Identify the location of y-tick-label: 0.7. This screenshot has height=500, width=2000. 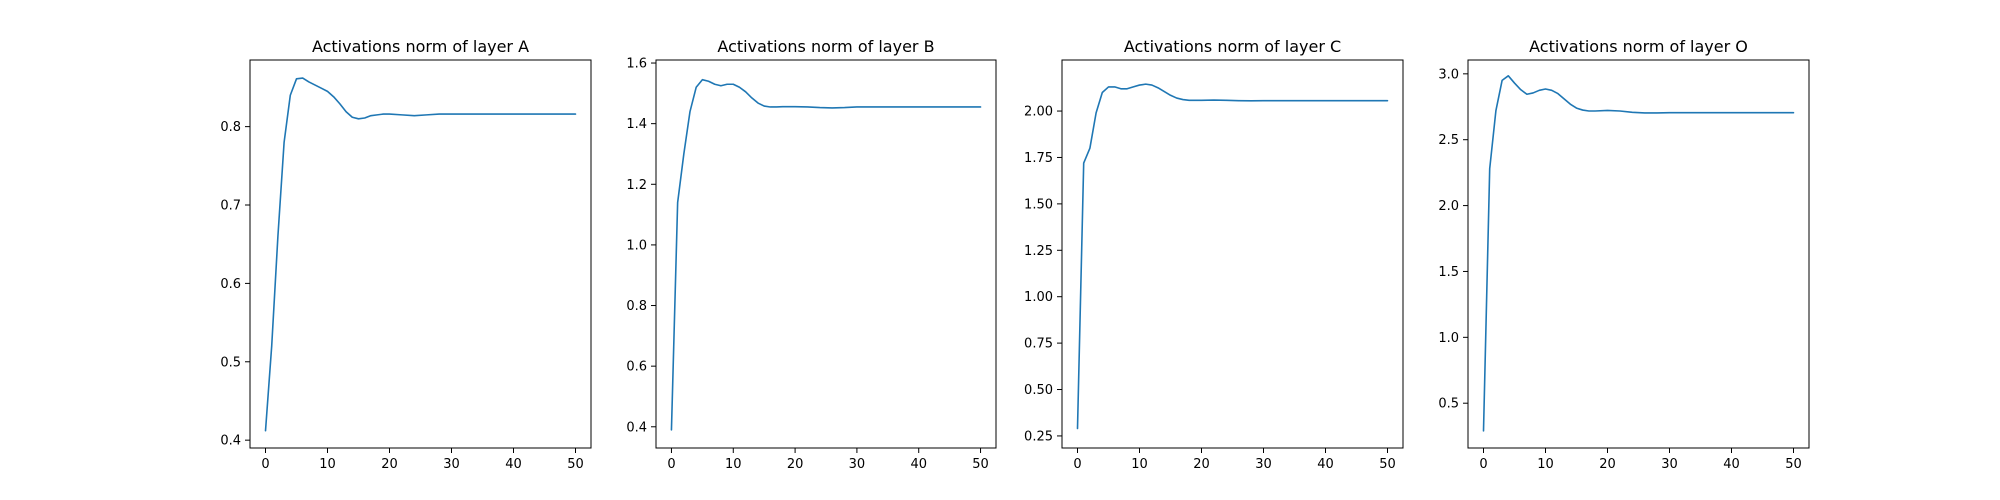
(230, 206).